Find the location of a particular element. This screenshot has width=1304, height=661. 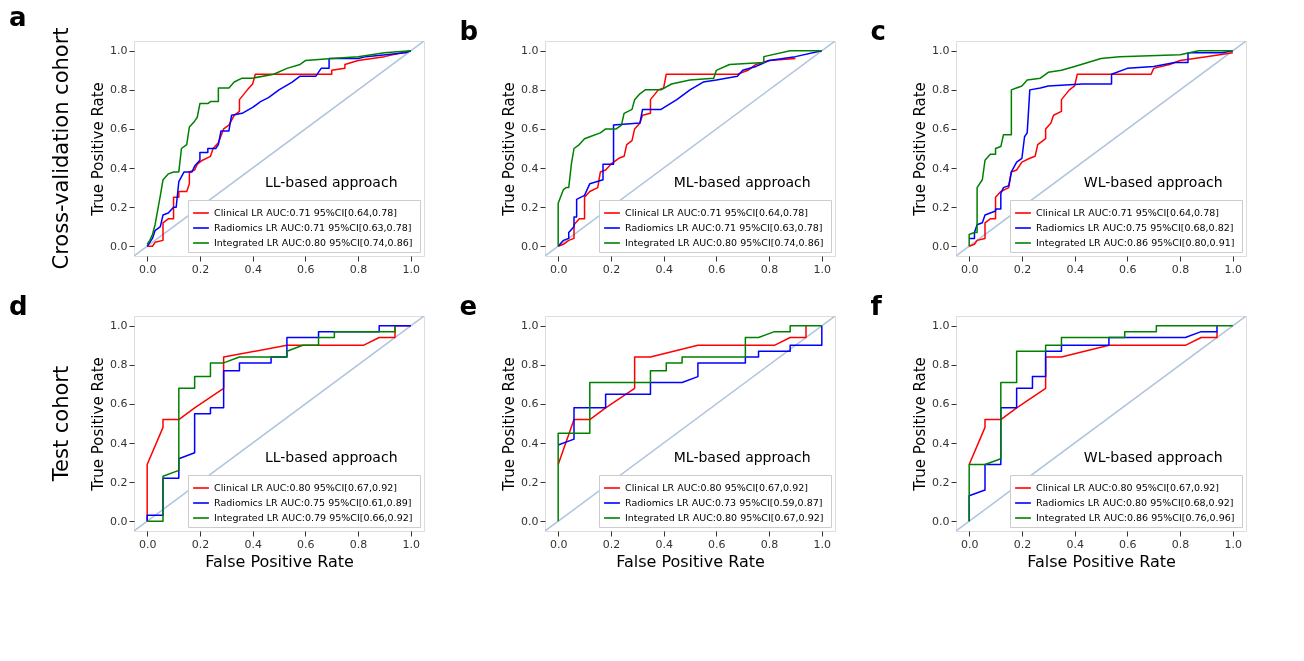

legend-label: Radiomics LR AUC:0.80 95%CI[0.68,0.92] is located at coordinates (1135, 502).